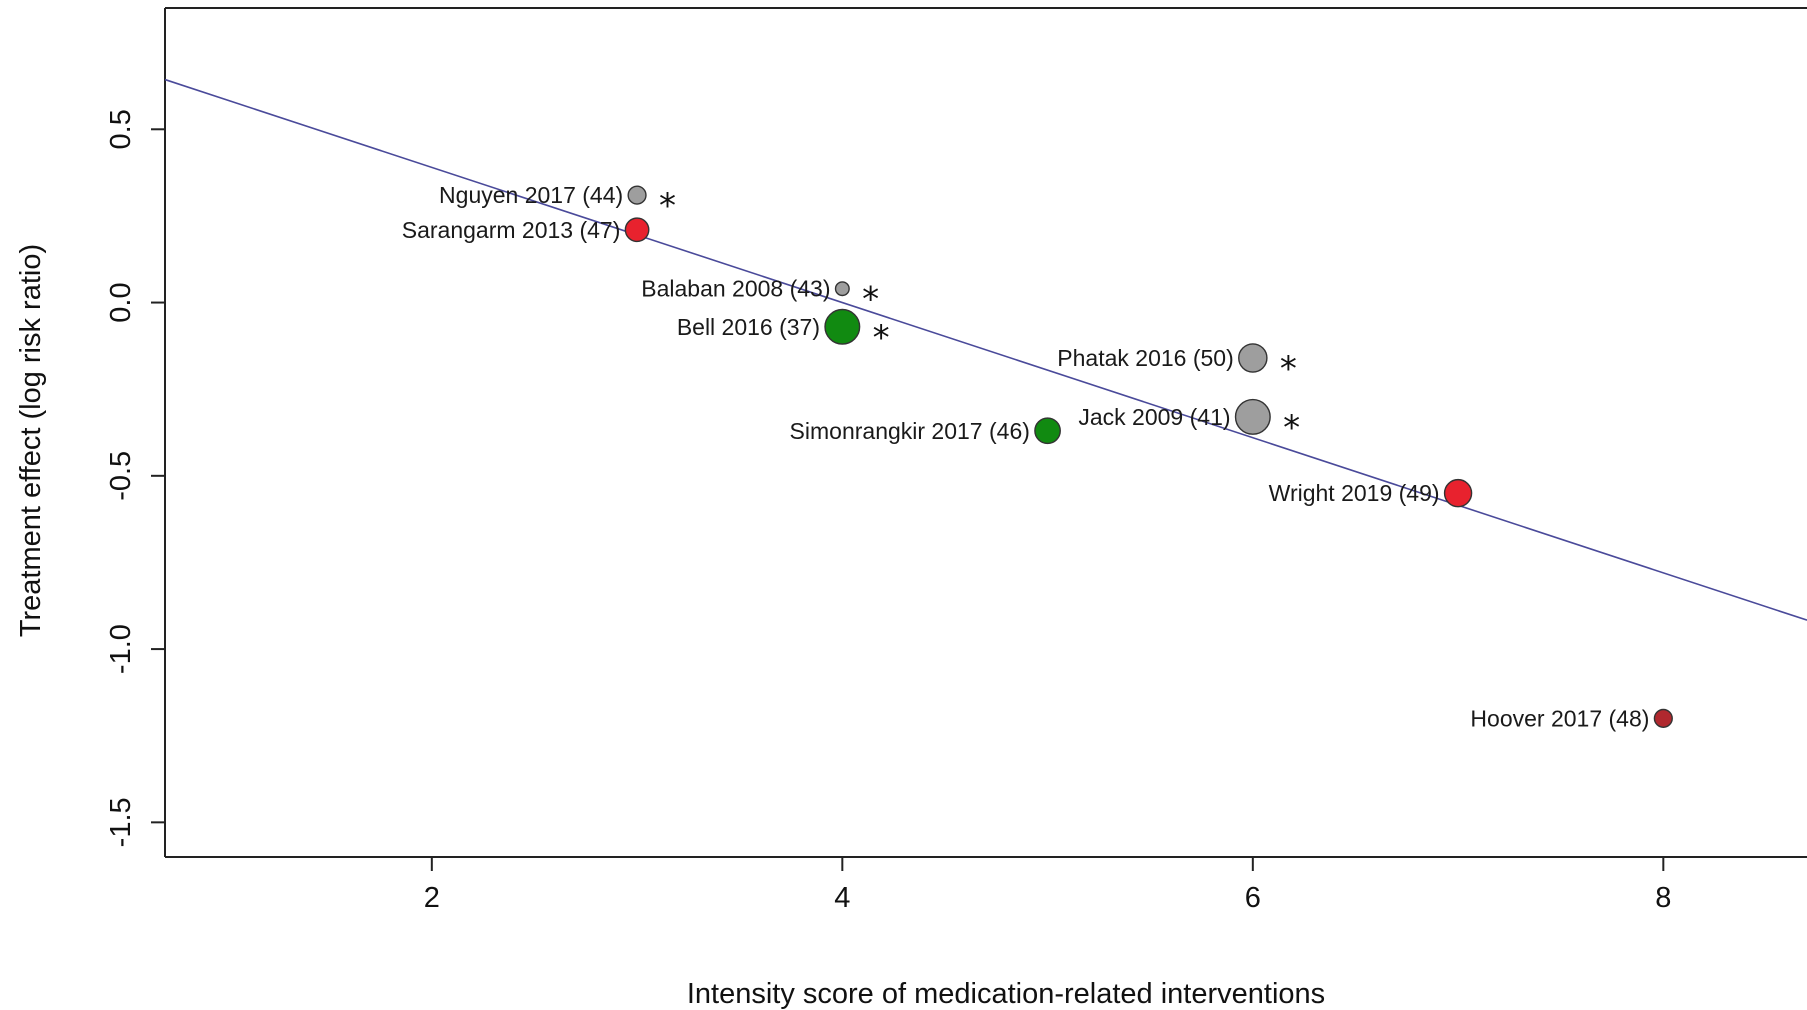 This screenshot has height=1010, width=1807. I want to click on study-label: Wright 2019 (49), so click(1354, 493).